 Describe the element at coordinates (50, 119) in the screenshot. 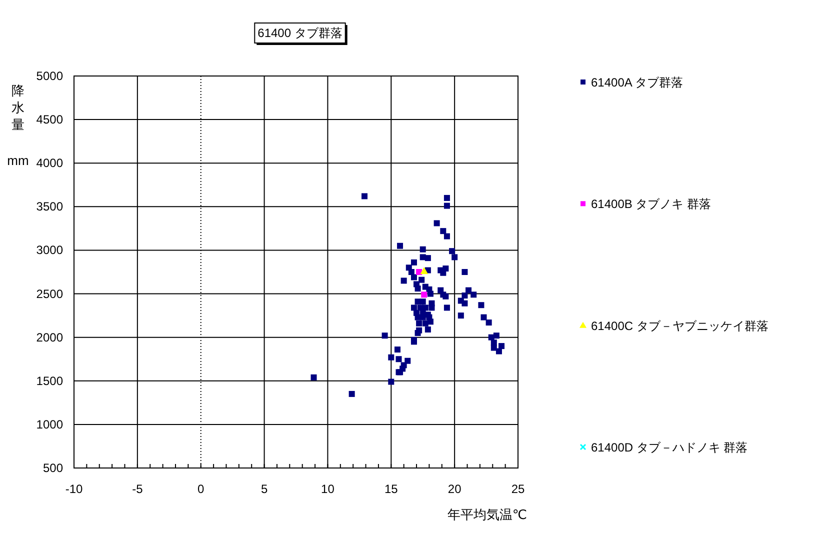

I see `y-tick-label: 4500` at that location.